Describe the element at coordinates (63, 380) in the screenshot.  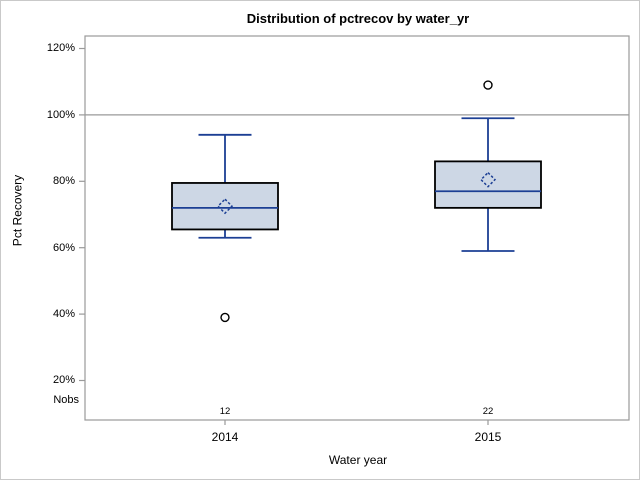
I see `y-tick-label-20: 20%` at that location.